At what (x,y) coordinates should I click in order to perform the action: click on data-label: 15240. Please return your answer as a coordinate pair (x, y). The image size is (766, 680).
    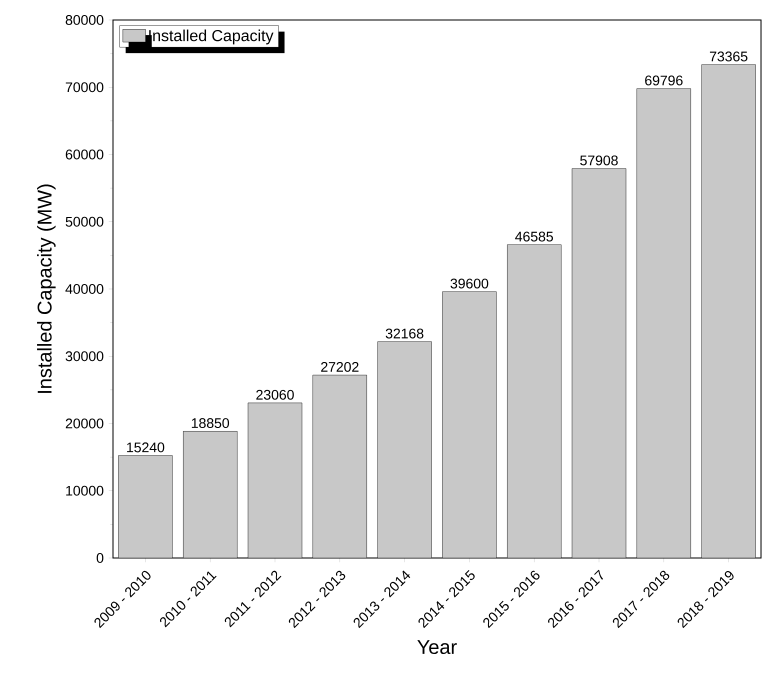
    Looking at the image, I should click on (145, 447).